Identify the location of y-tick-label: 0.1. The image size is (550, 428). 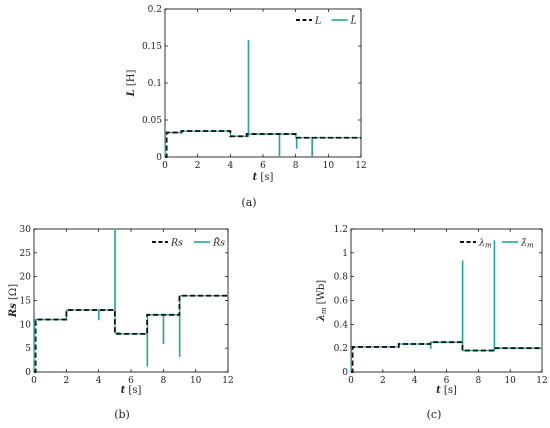
(155, 84).